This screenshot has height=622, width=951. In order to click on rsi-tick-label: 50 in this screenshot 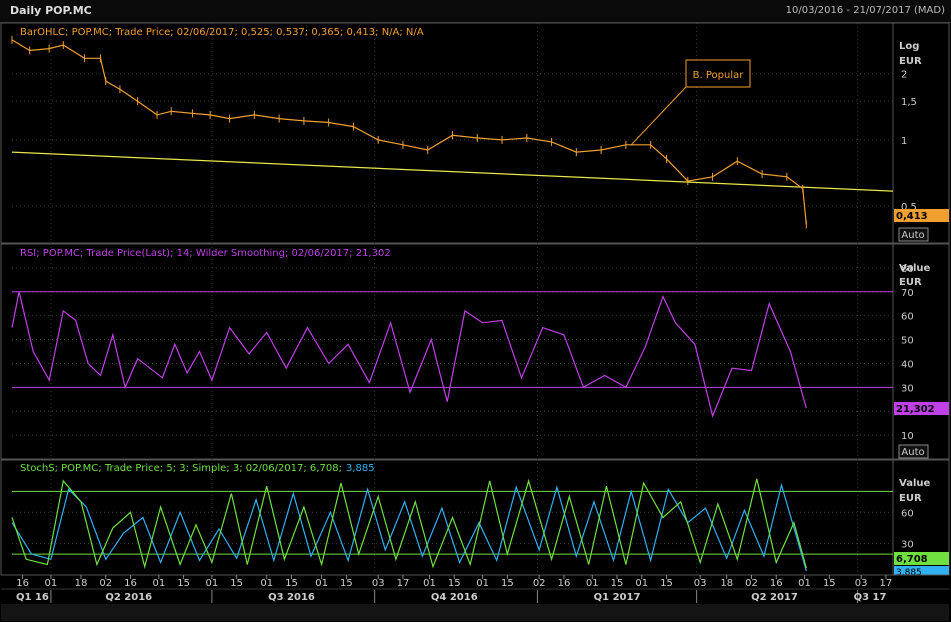, I will do `click(907, 341)`.